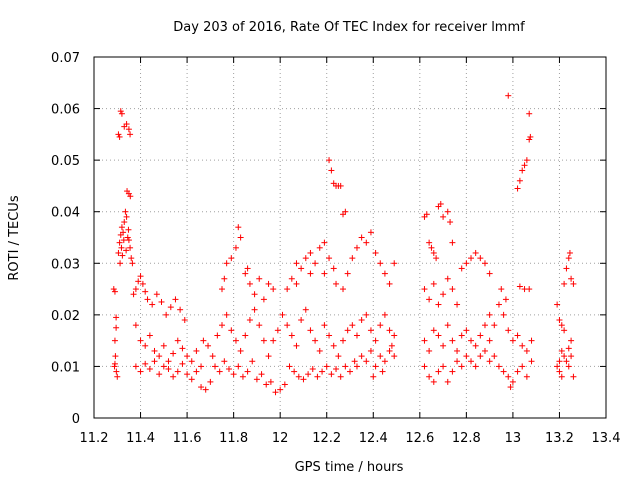 This screenshot has width=640, height=480. What do you see at coordinates (606, 438) in the screenshot?
I see `x-tick-label: 13.4` at bounding box center [606, 438].